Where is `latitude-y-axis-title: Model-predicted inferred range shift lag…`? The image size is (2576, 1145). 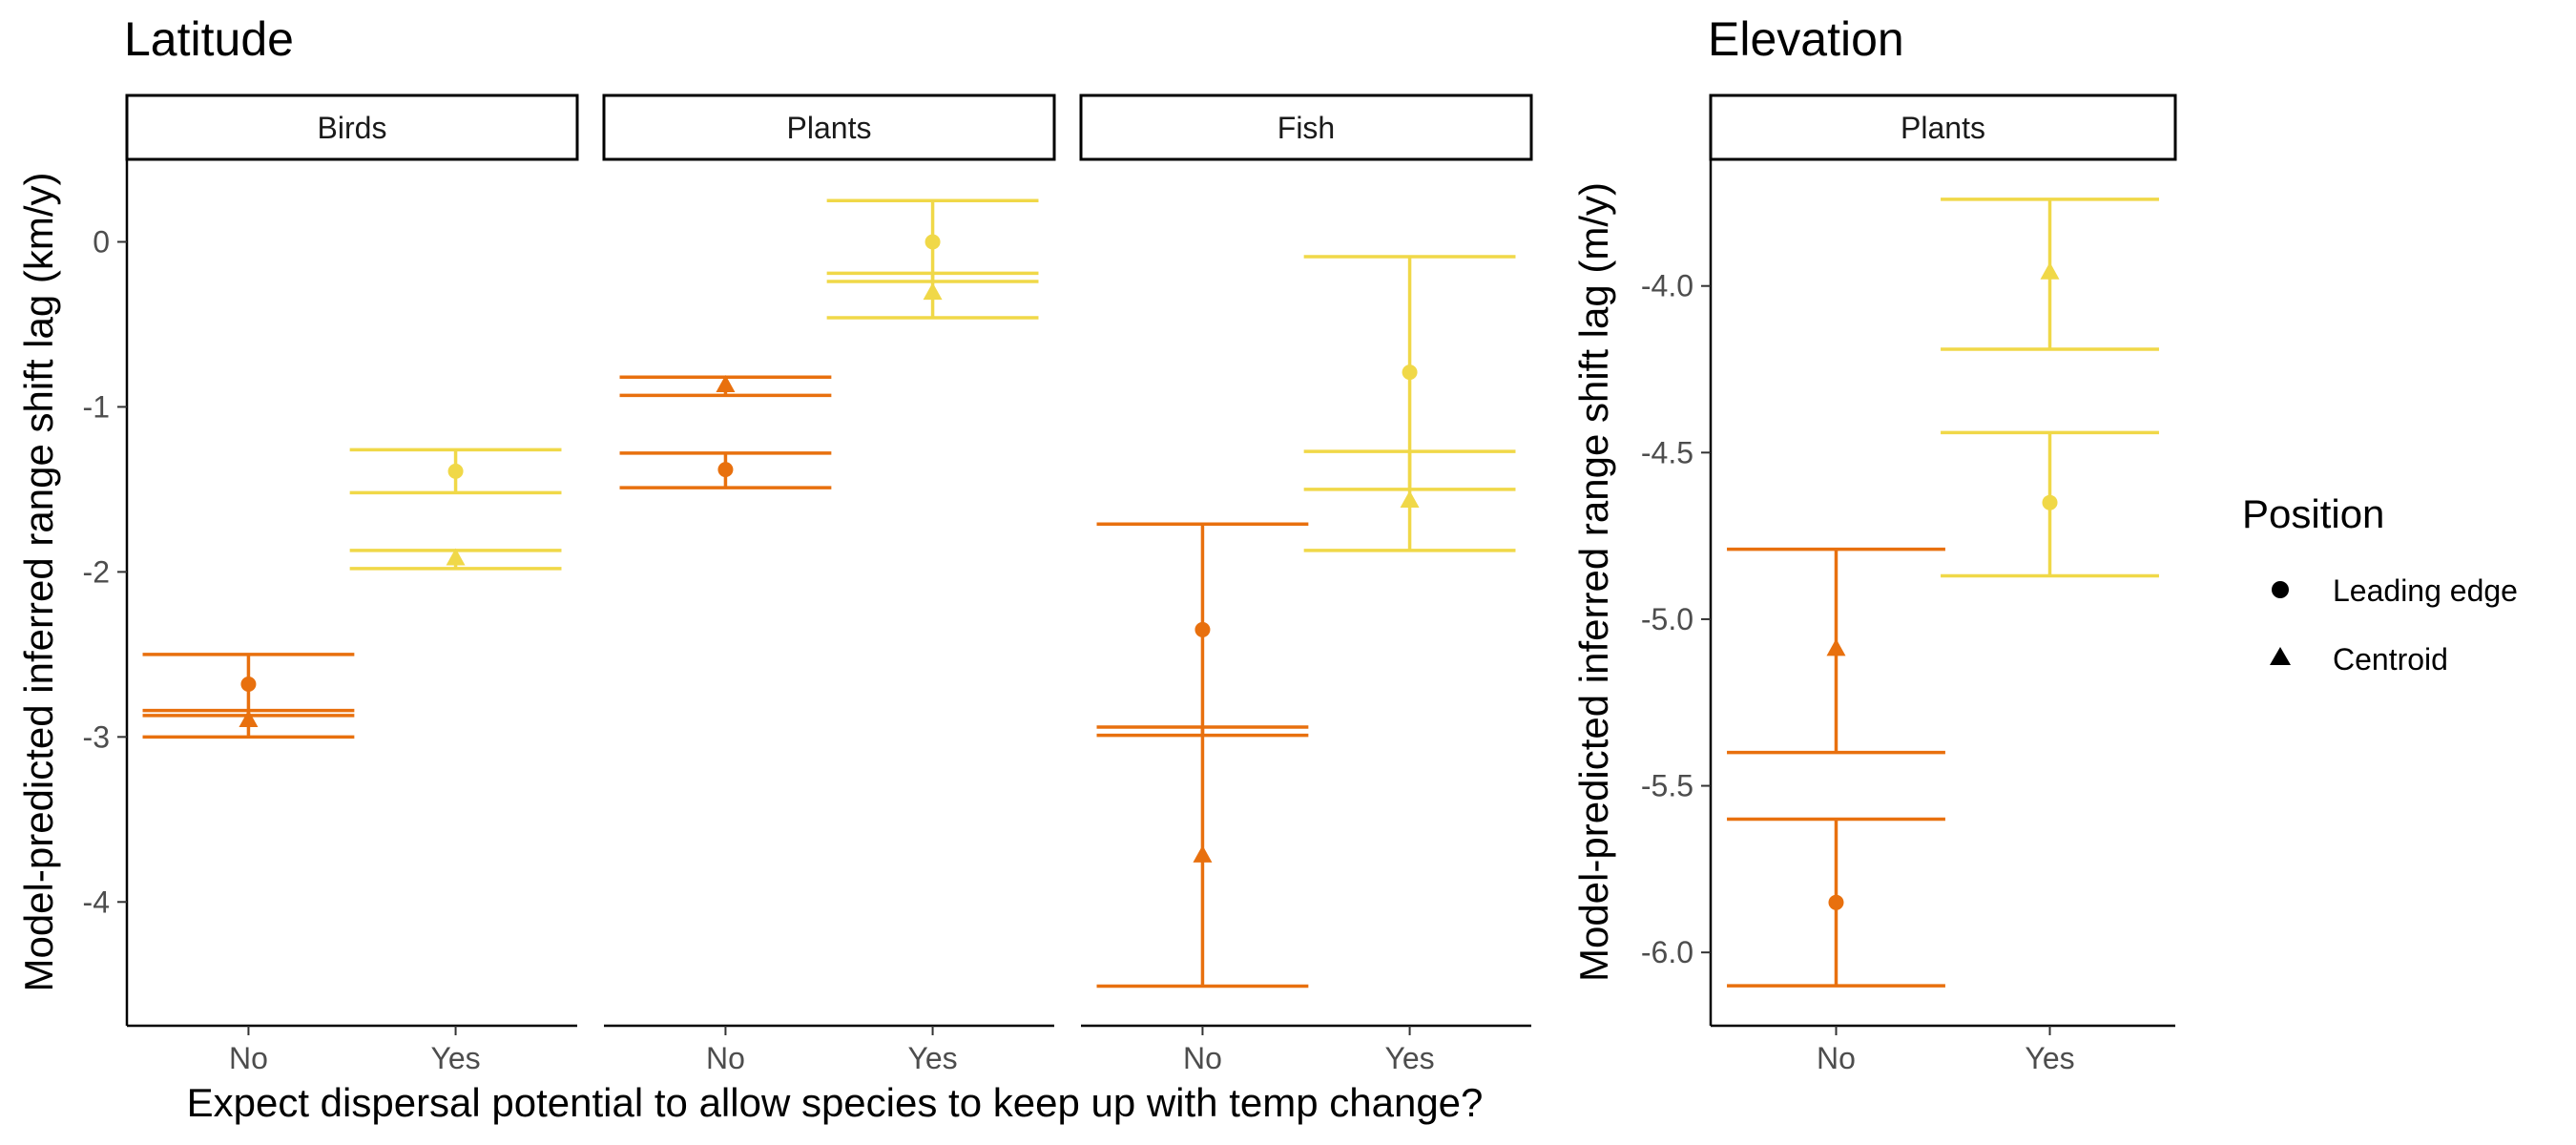
latitude-y-axis-title: Model-predicted inferred range shift lag… is located at coordinates (38, 581).